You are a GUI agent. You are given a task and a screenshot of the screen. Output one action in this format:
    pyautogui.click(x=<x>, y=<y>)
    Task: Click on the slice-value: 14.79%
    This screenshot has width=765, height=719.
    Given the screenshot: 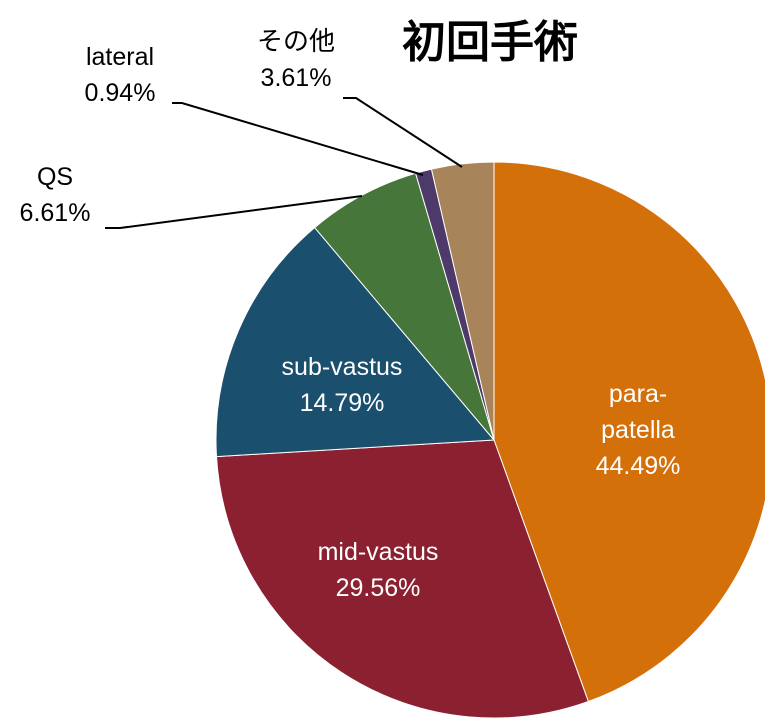 What is the action you would take?
    pyautogui.click(x=342, y=403)
    